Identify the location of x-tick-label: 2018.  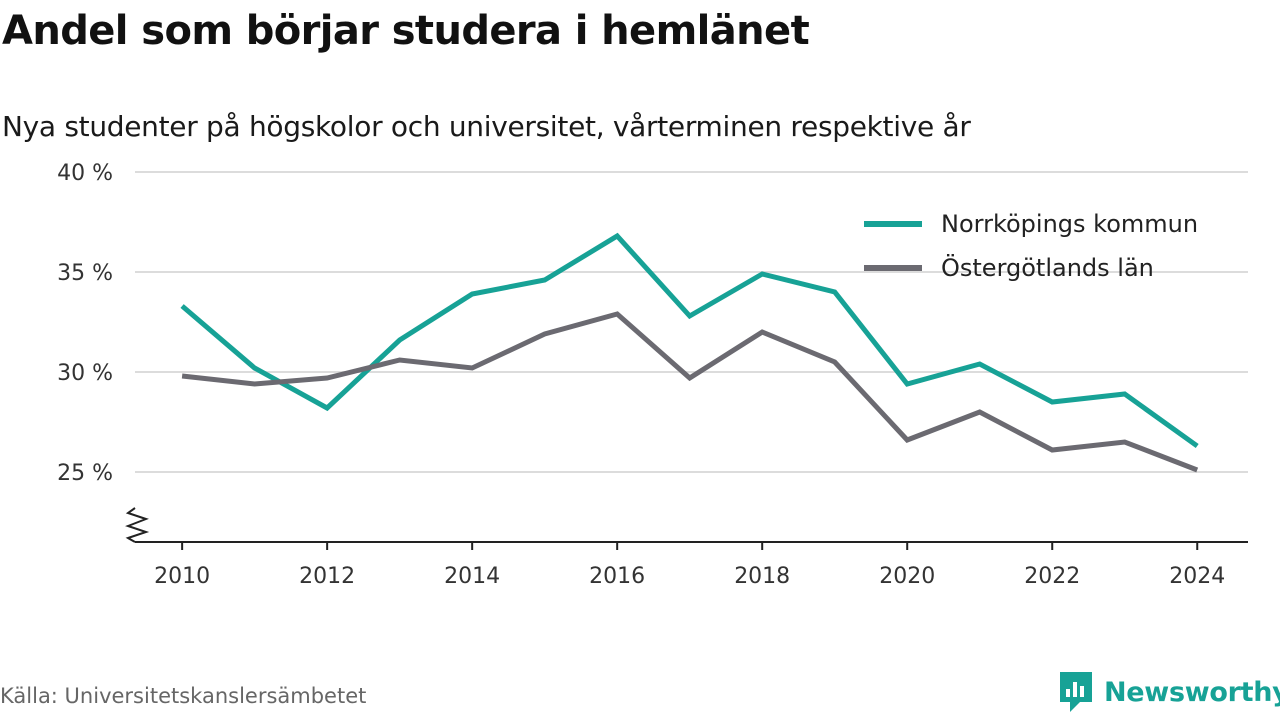
(762, 576).